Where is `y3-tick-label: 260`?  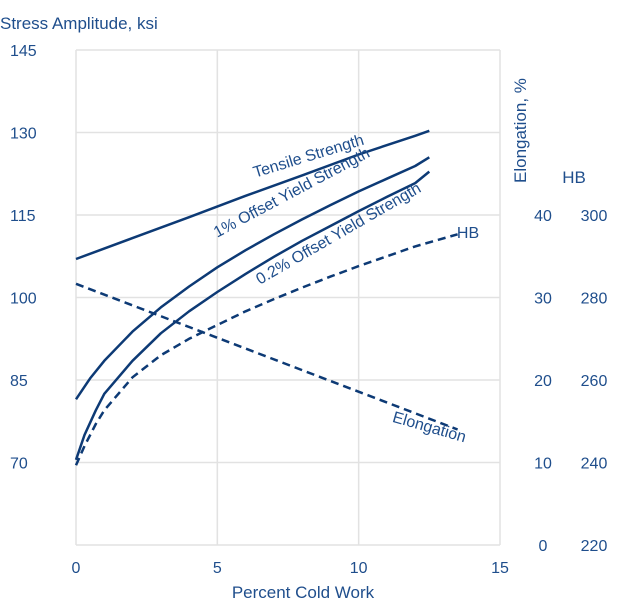 y3-tick-label: 260 is located at coordinates (594, 381).